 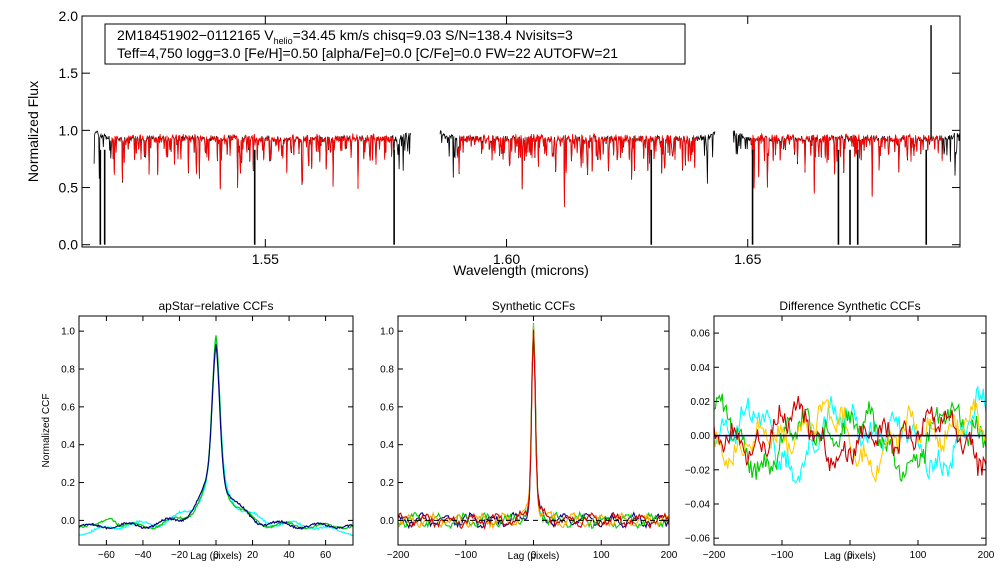 I want to click on difference-xtick-label: 0, so click(x=850, y=555).